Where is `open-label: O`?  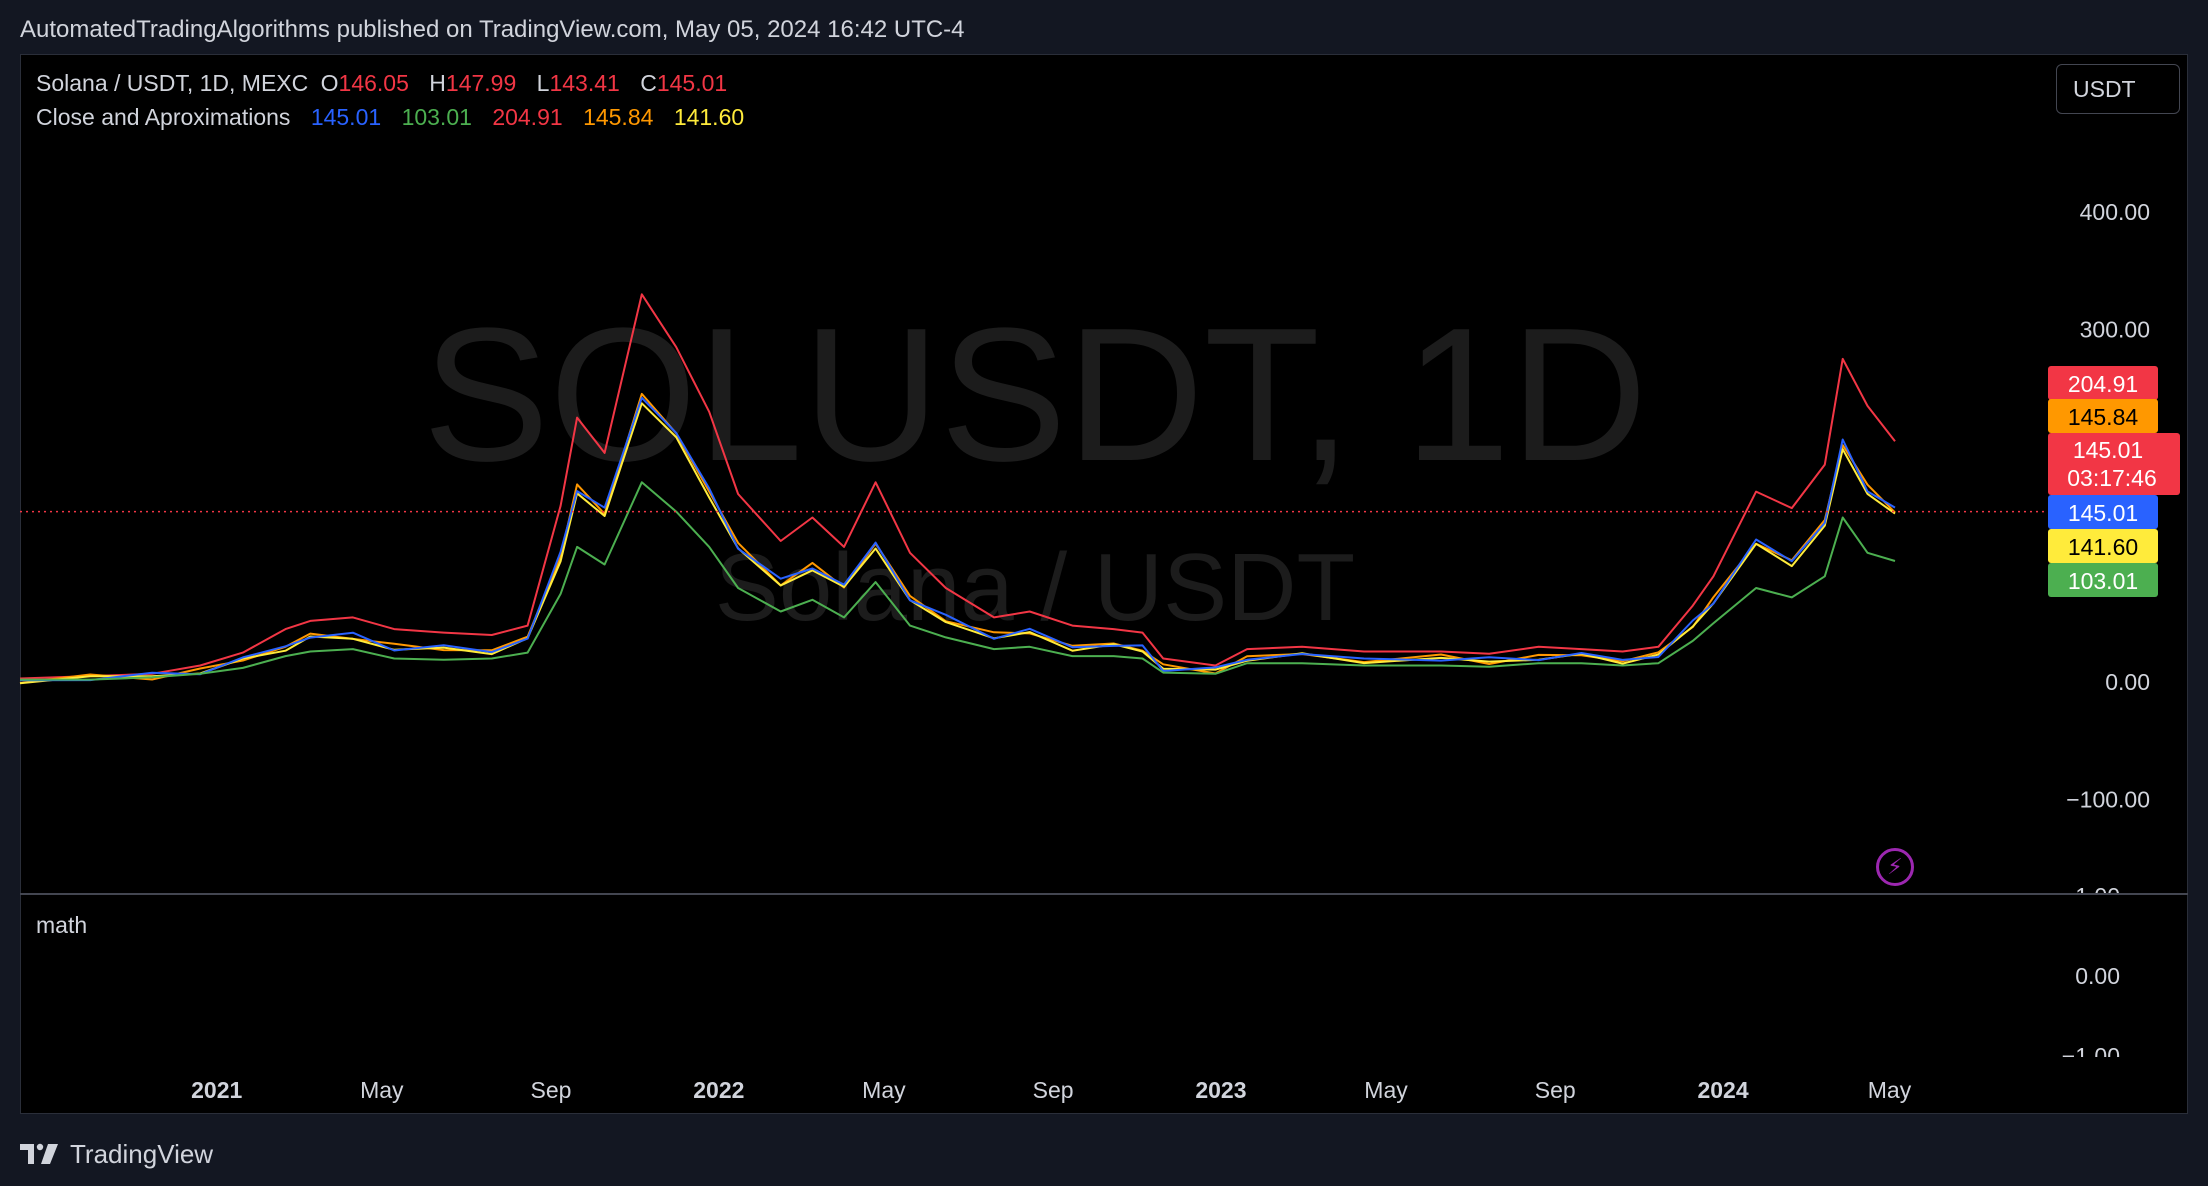
open-label: O is located at coordinates (329, 83).